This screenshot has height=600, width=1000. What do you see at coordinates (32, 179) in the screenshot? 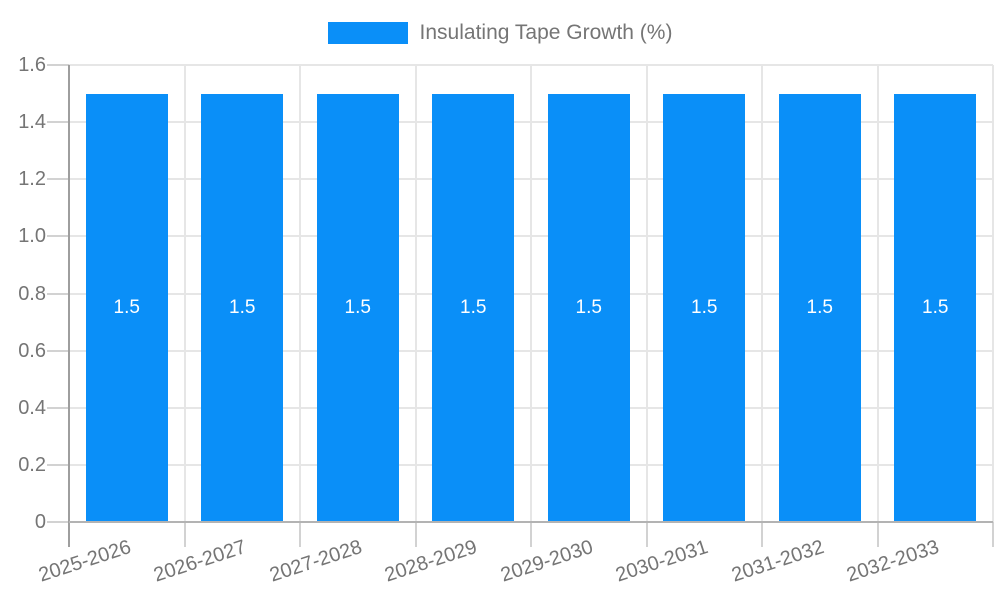
I see `y-axis-label: 1.2` at bounding box center [32, 179].